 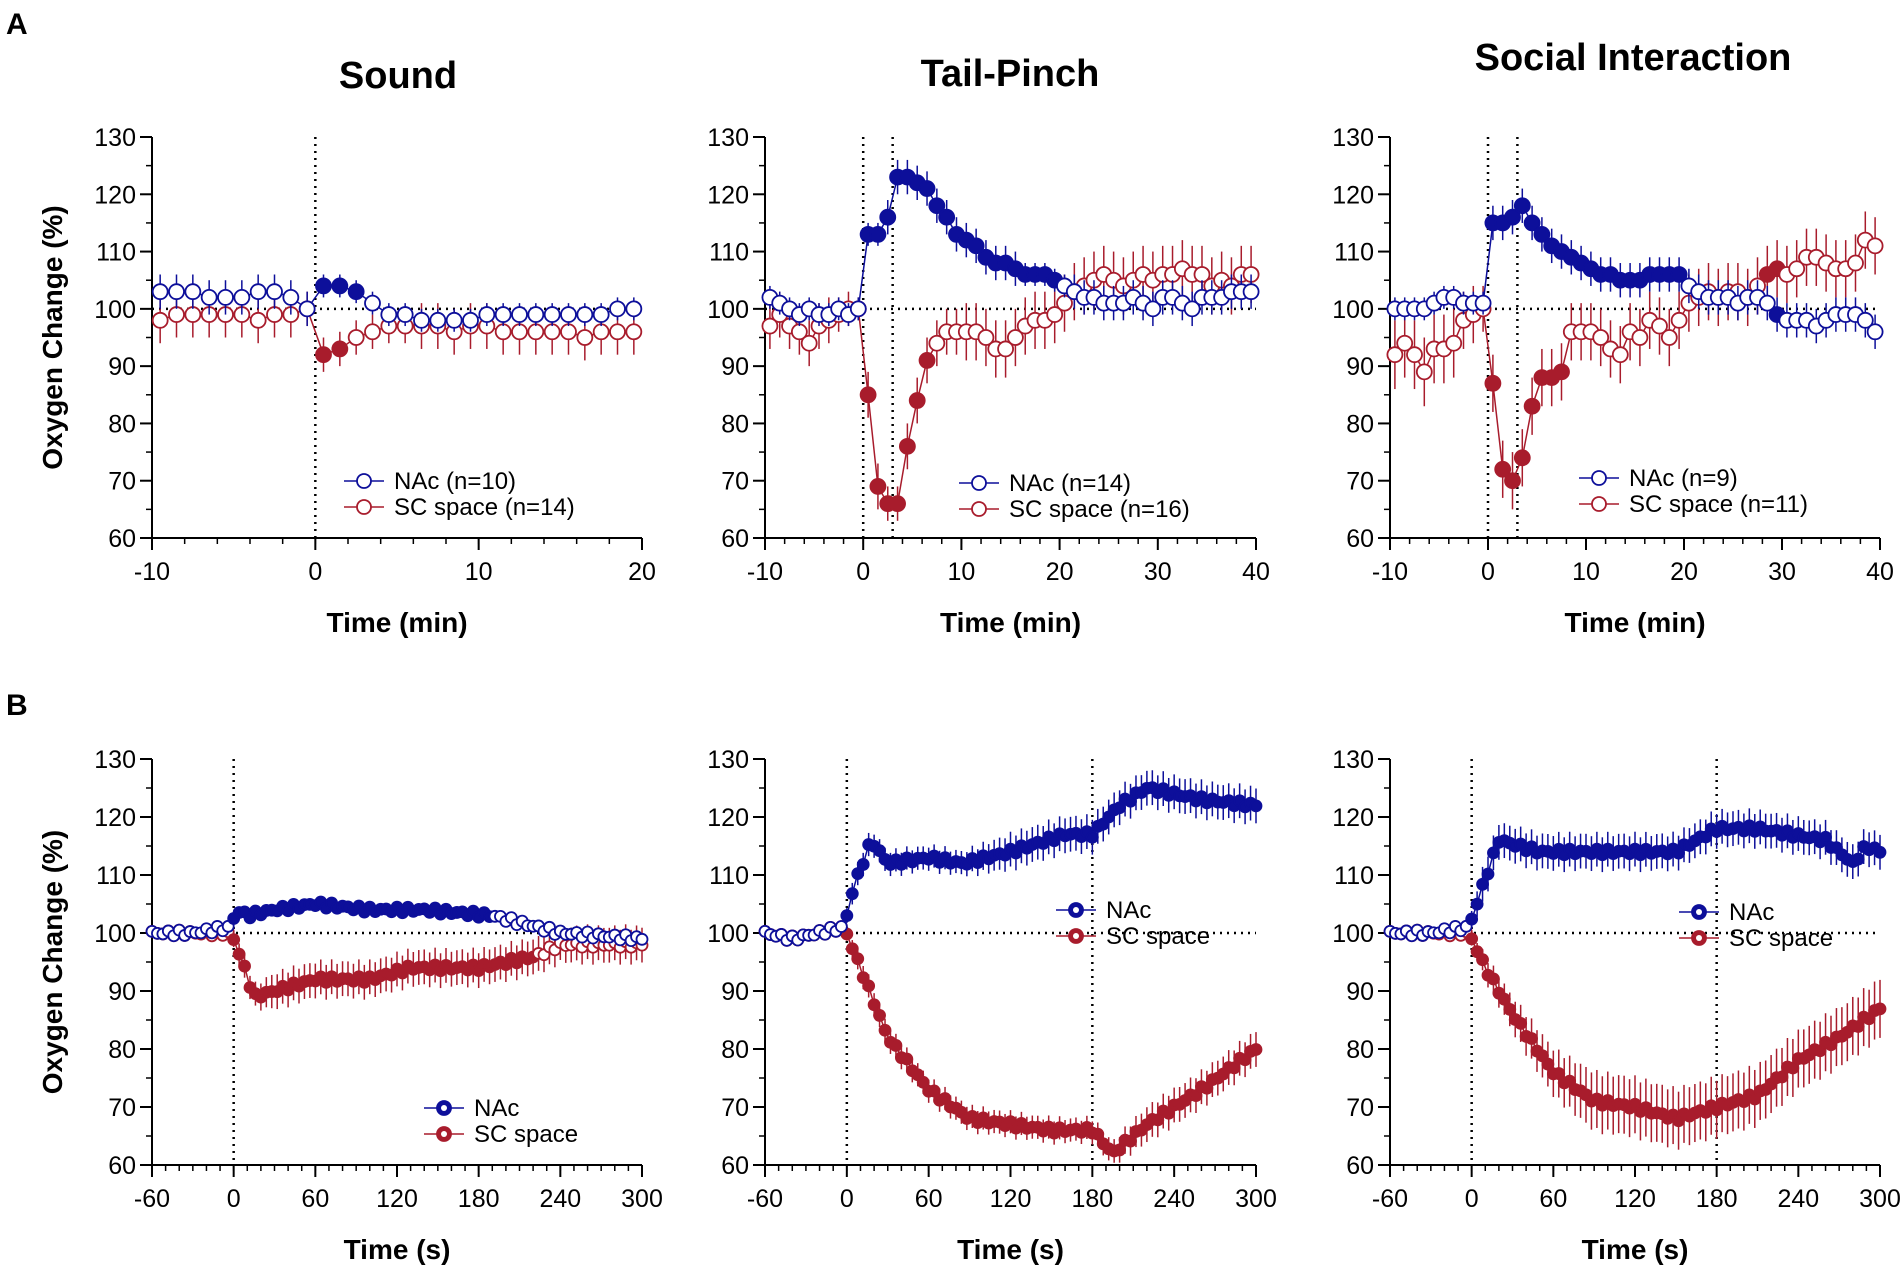 I want to click on x-tick-label: -60, so click(x=1390, y=1199).